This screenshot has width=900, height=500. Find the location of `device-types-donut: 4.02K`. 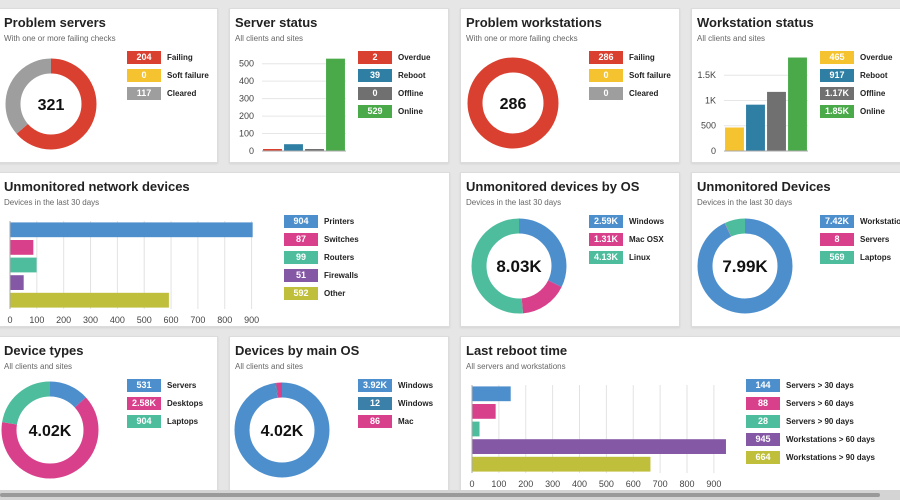

device-types-donut: 4.02K is located at coordinates (54, 435).